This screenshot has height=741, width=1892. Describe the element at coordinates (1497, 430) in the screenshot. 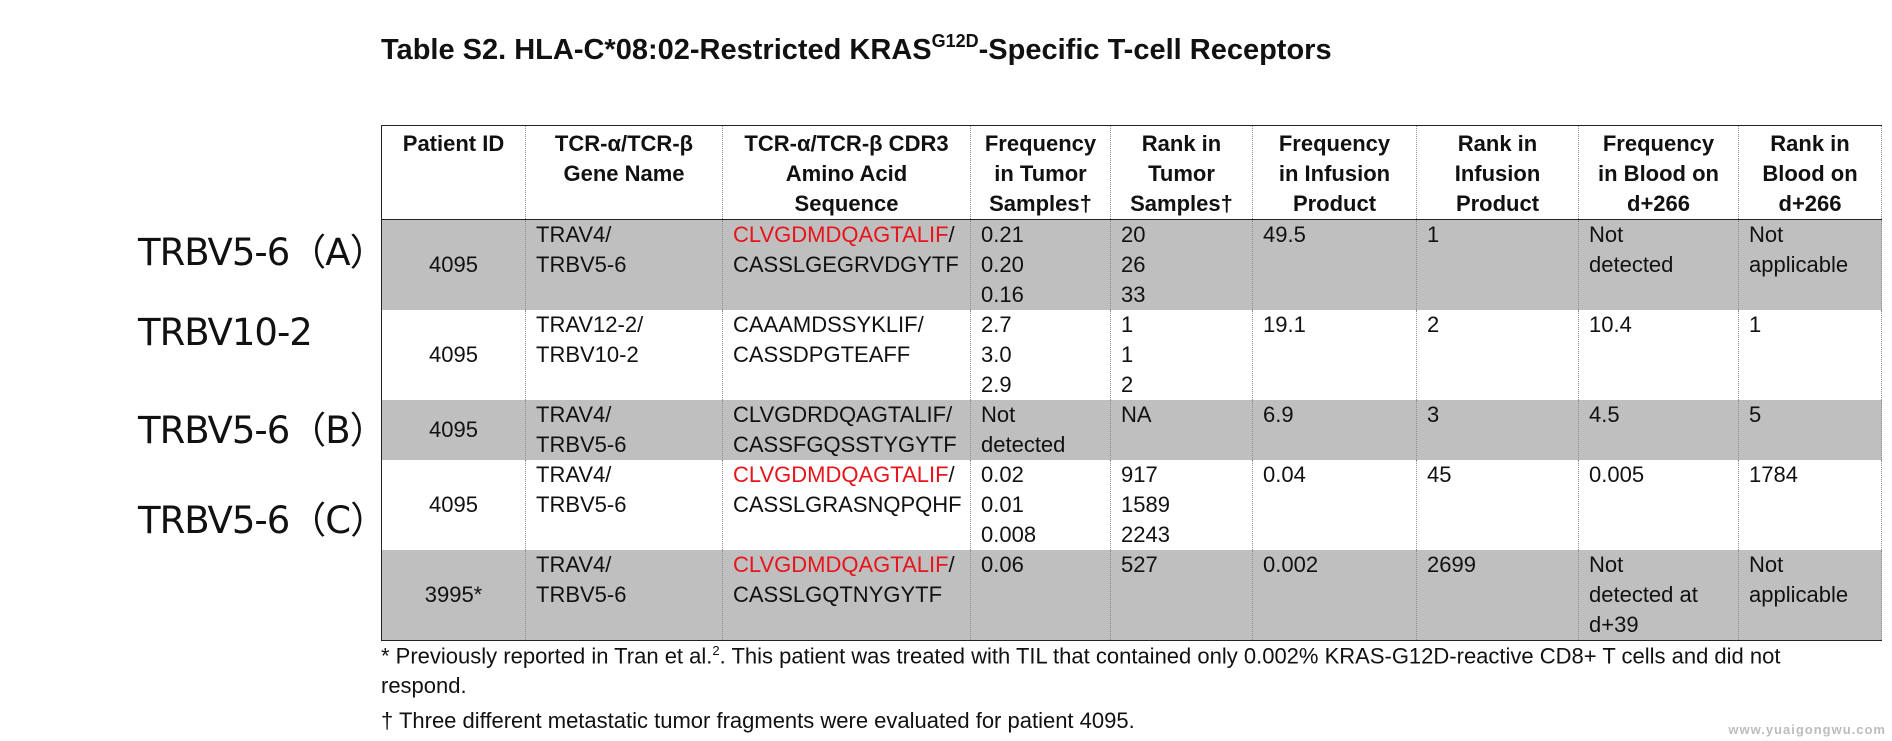

I see `rank-infusion-cell: 3` at that location.